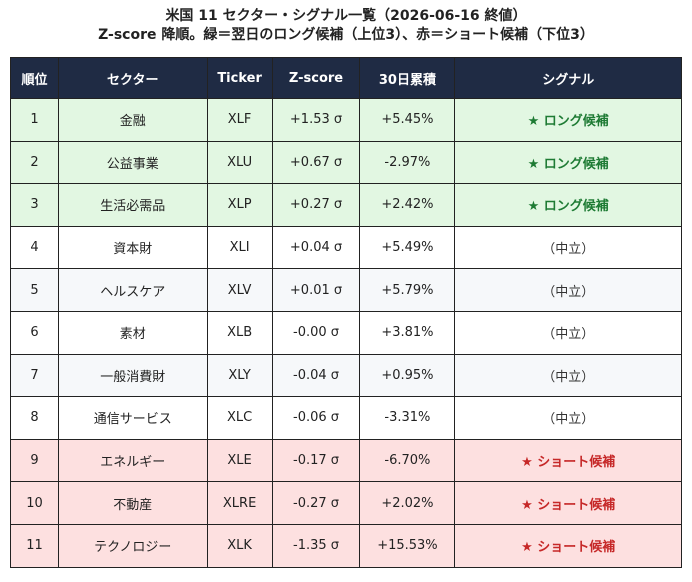  Describe the element at coordinates (407, 205) in the screenshot. I see `table-cell: +2.42%` at that location.